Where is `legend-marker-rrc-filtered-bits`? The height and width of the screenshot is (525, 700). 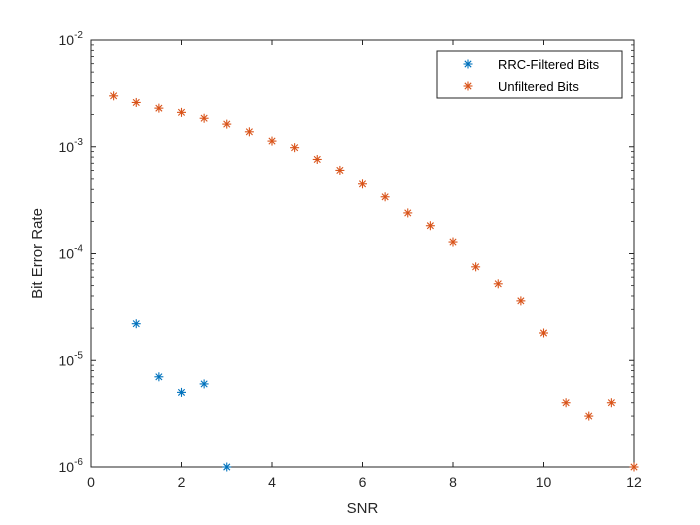 legend-marker-rrc-filtered-bits is located at coordinates (468, 64).